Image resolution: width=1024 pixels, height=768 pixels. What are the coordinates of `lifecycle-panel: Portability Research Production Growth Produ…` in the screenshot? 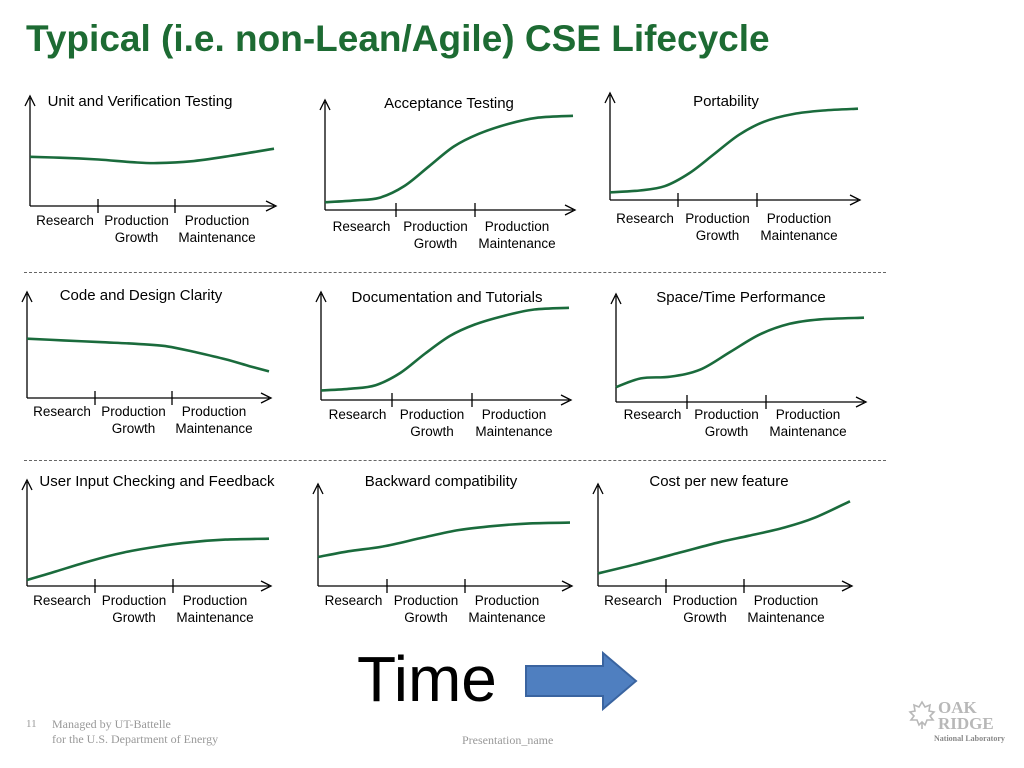 It's located at (733, 167).